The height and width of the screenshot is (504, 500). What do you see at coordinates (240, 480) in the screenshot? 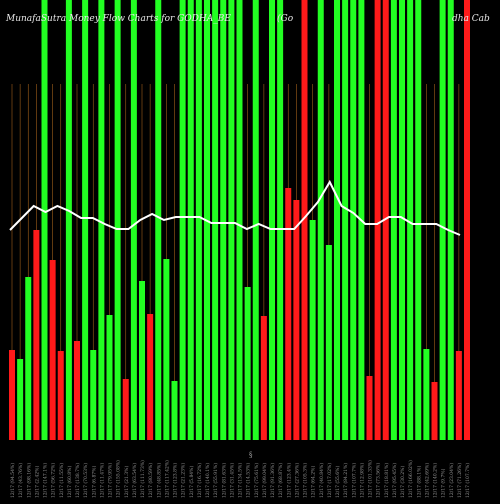
I see `x-tick-label: 12/17 (134.5%)` at bounding box center [240, 480].